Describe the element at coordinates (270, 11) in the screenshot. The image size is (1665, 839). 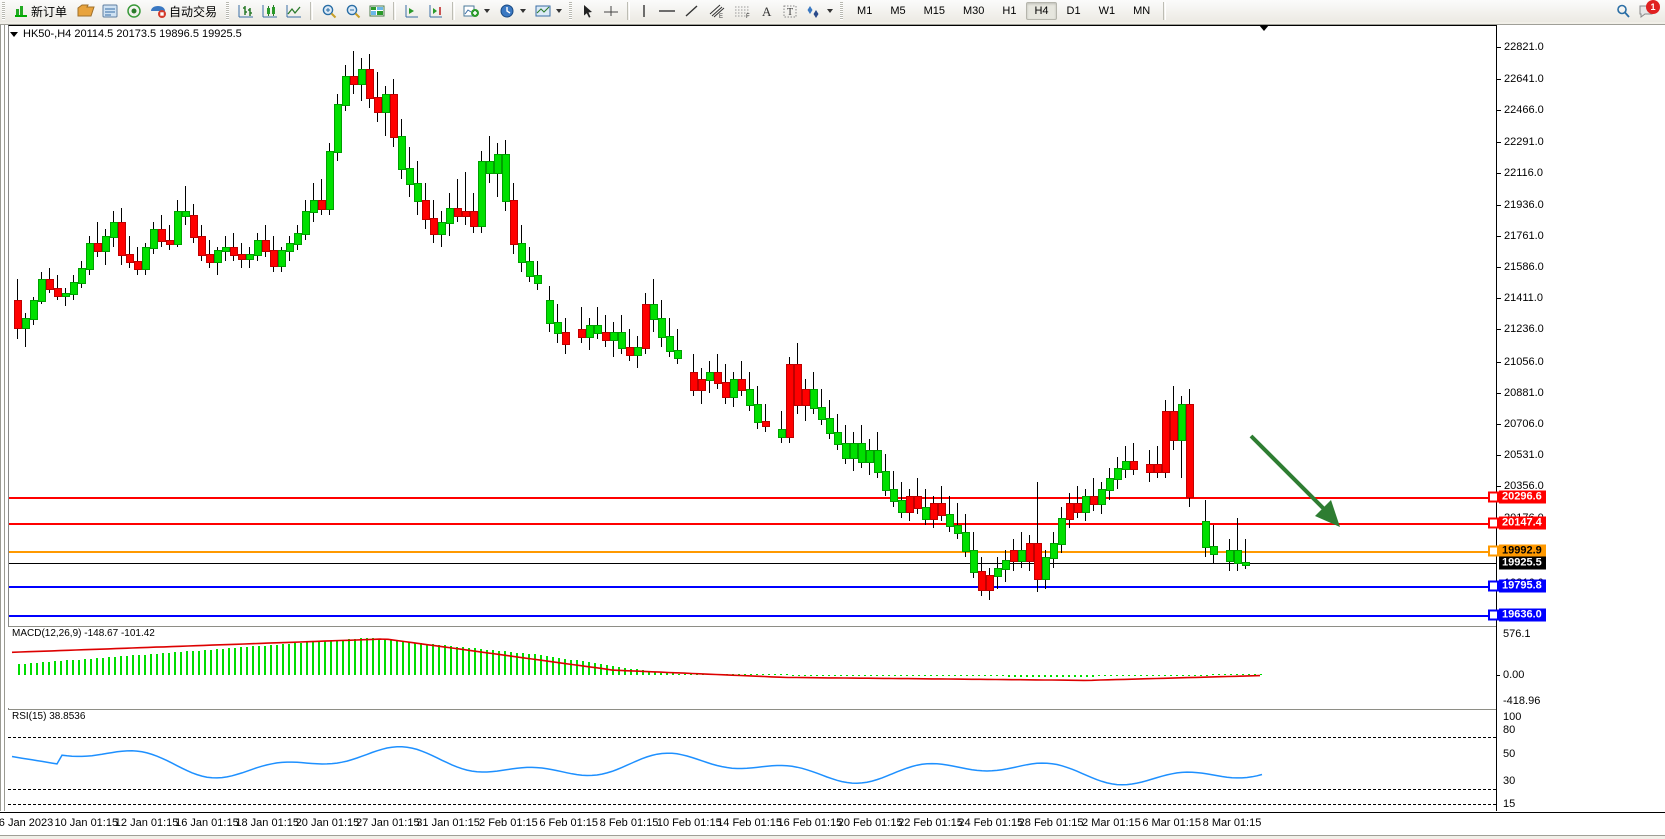
I see `candlestick-chart-button` at that location.